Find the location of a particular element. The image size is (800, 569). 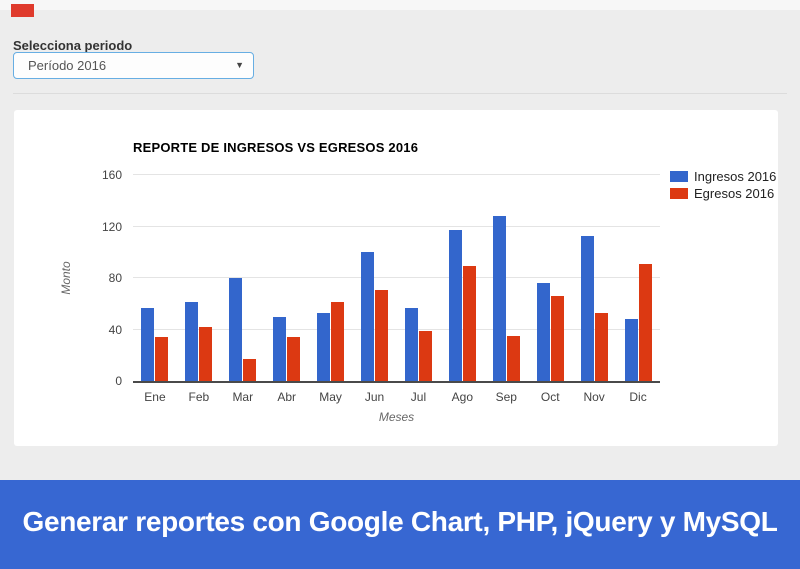

y-tick-80: 80 is located at coordinates (115, 278).